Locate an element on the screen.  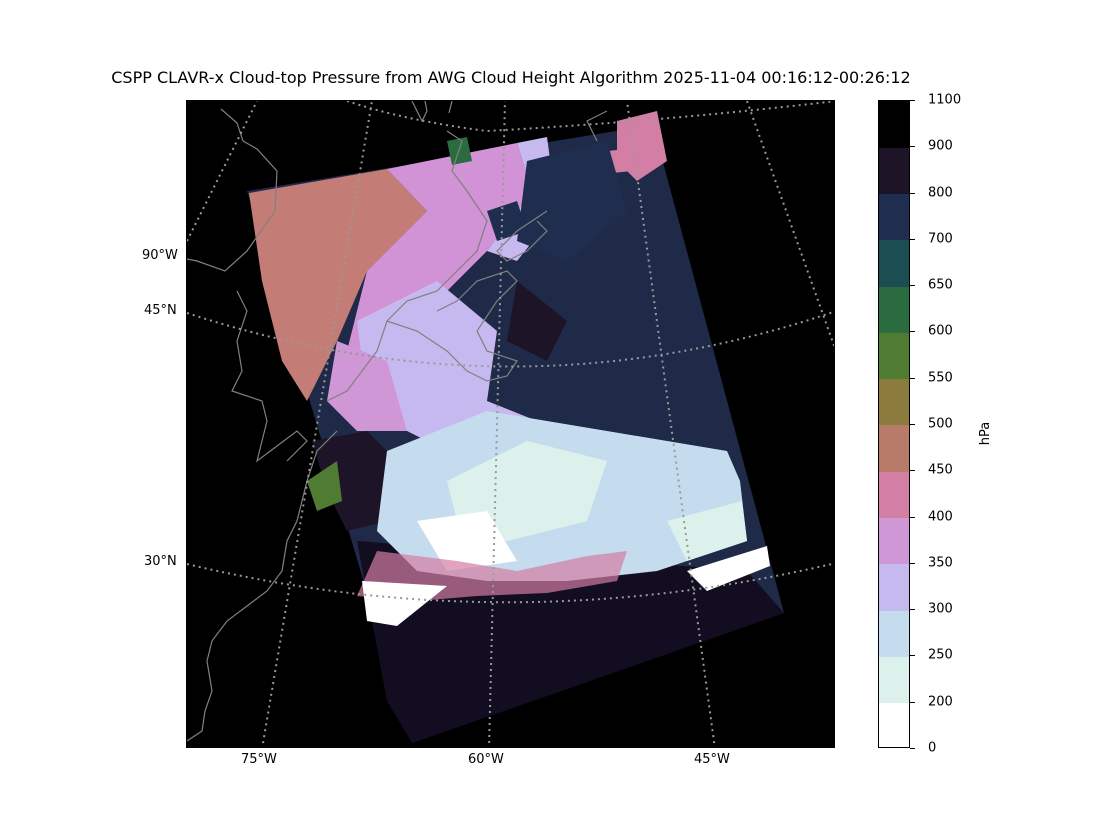
colorbar-tick-label: 550 is located at coordinates (940, 378).